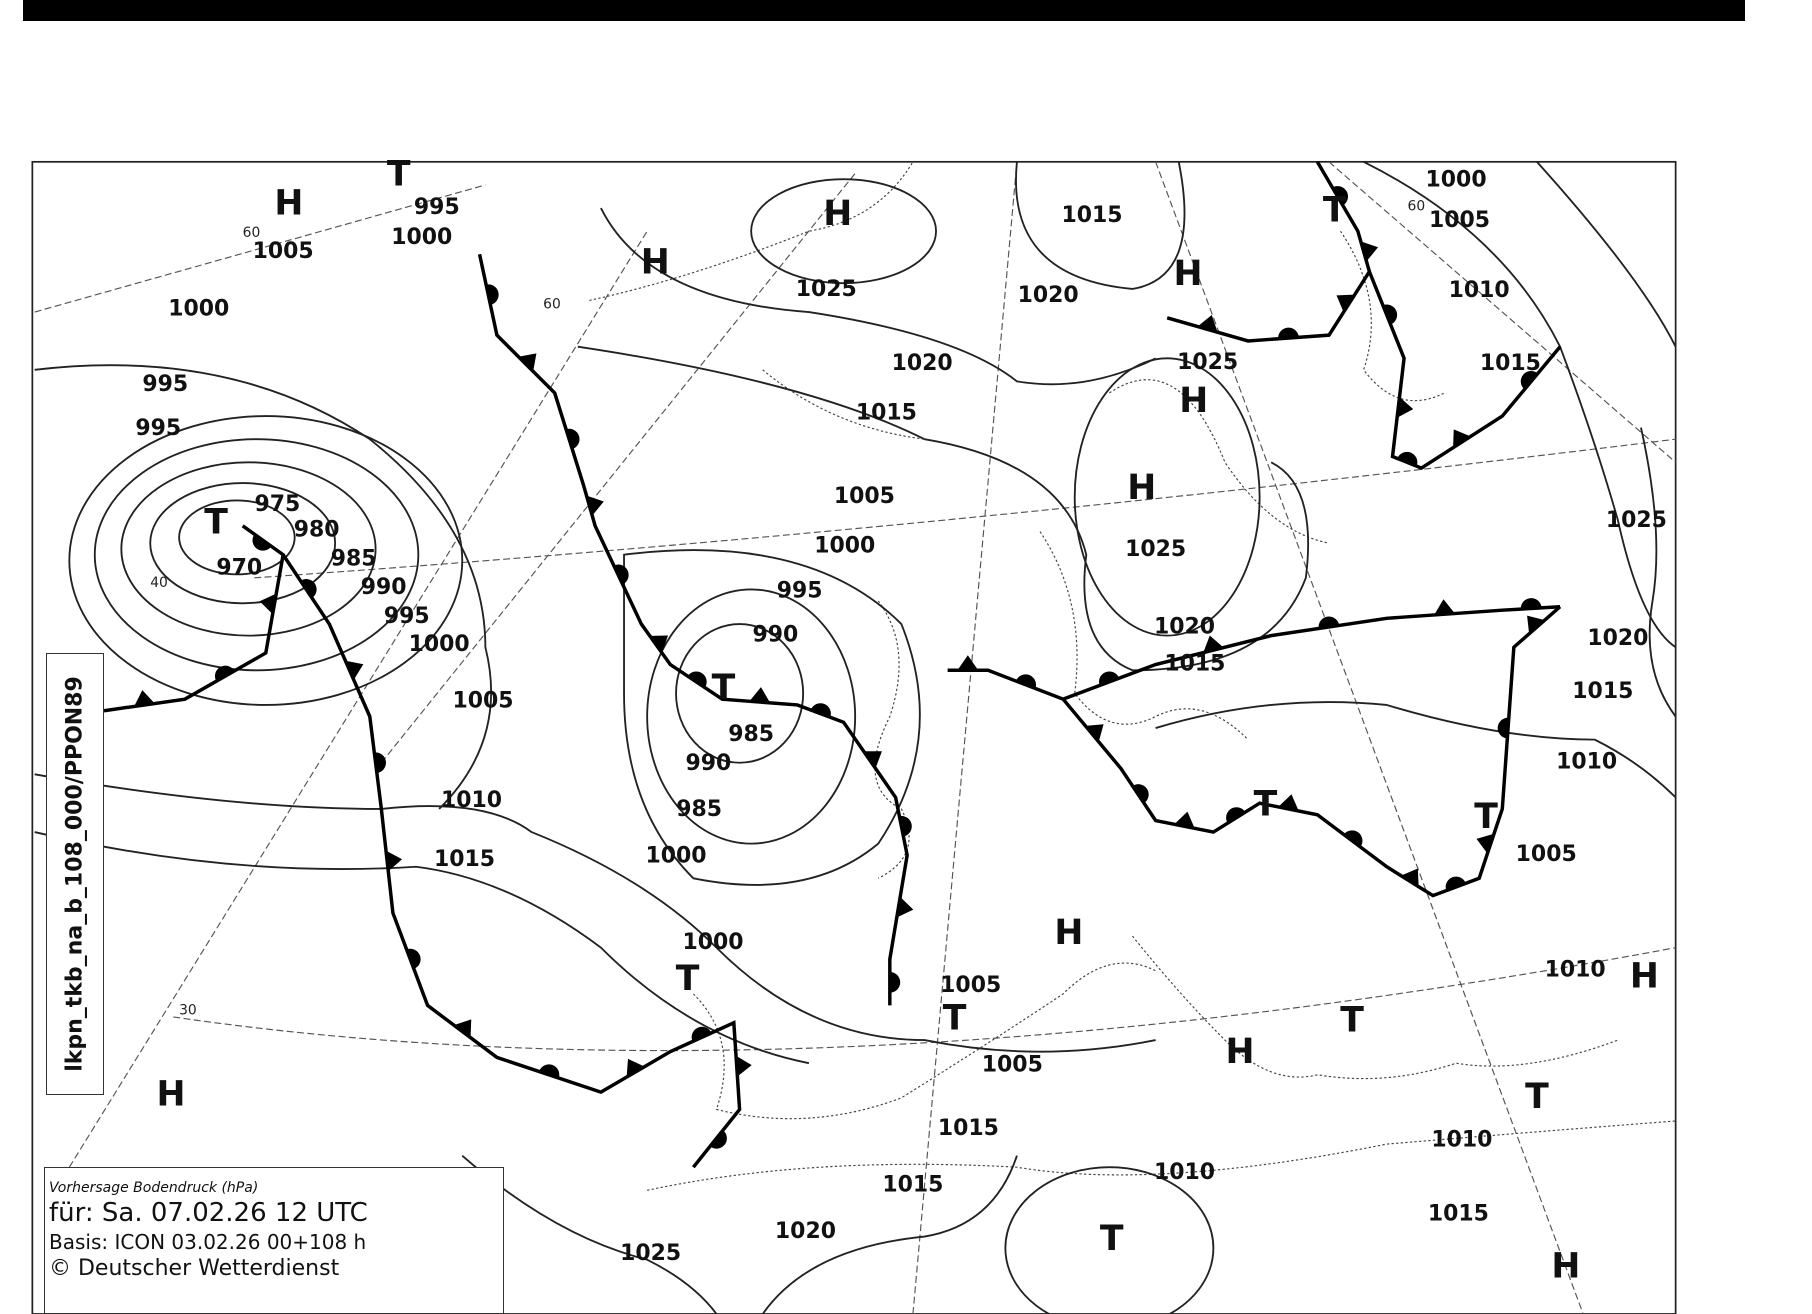 This screenshot has width=1812, height=1314. What do you see at coordinates (159, 583) in the screenshot?
I see `latitude-label: 40` at bounding box center [159, 583].